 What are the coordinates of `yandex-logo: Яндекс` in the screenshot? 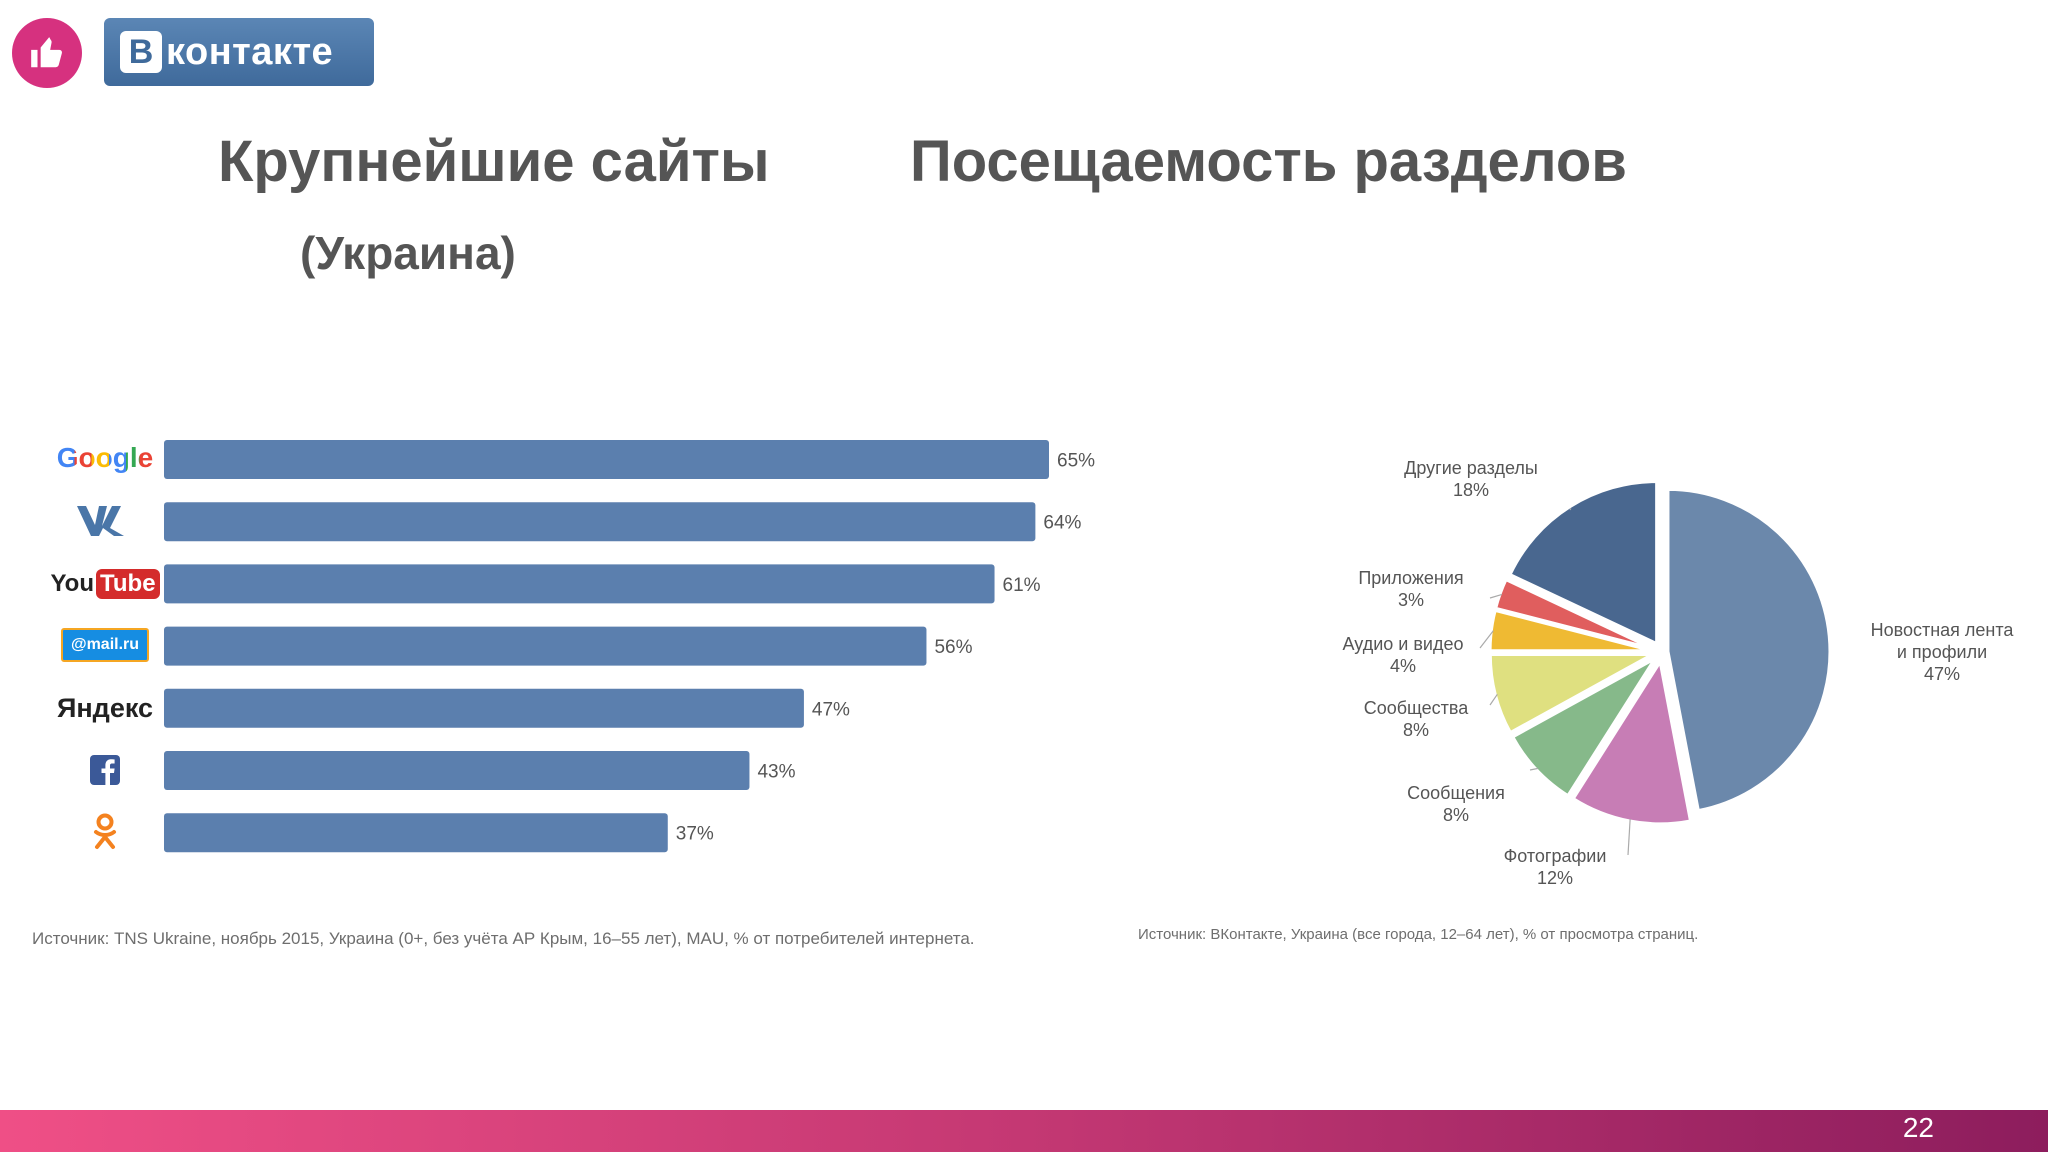 It's located at (105, 708).